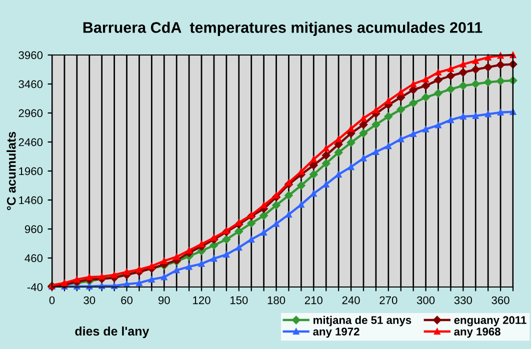 The width and height of the screenshot is (531, 349). Describe the element at coordinates (11, 171) in the screenshot. I see `y-axis-title: °C acumulats` at that location.